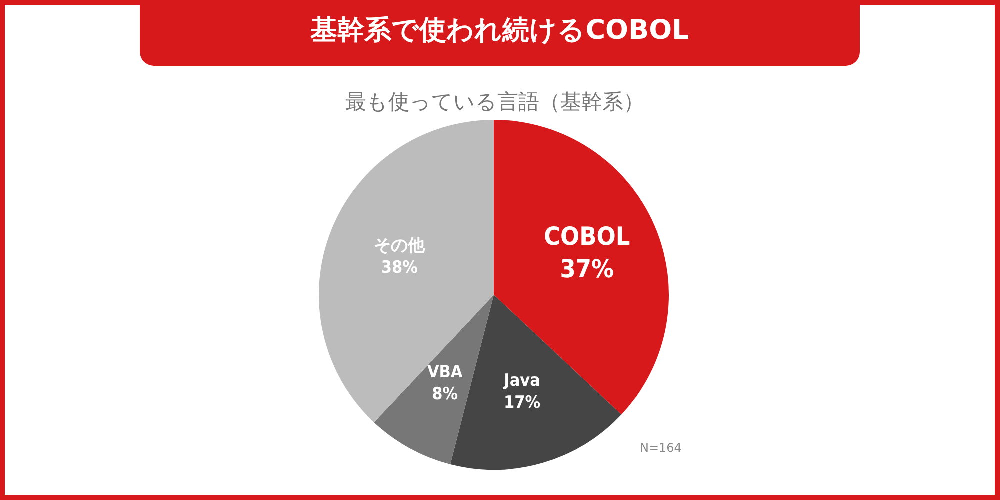  I want to click on data-label: 8%, so click(445, 394).